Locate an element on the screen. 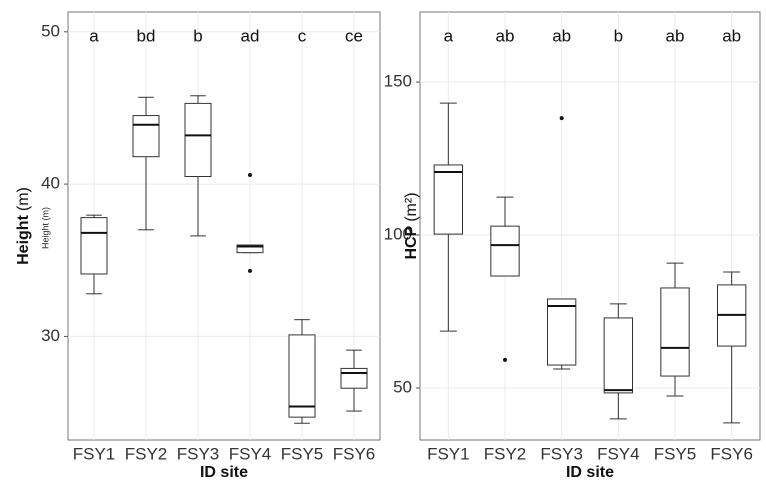 The width and height of the screenshot is (766, 484). y-axis-label-unit: (m) is located at coordinates (23, 199).